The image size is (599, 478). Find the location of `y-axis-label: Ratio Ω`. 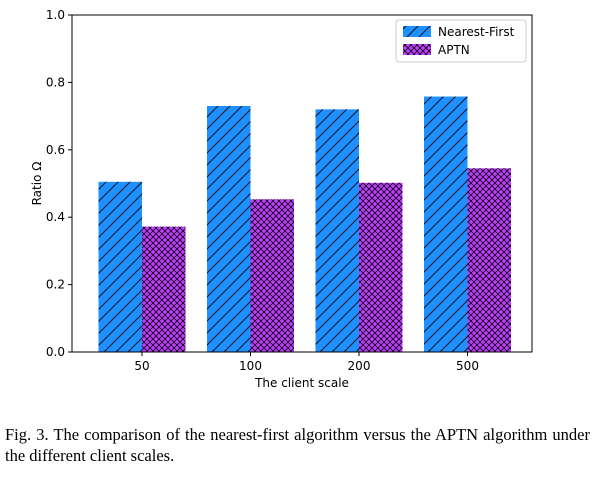

y-axis-label: Ratio Ω is located at coordinates (37, 184).